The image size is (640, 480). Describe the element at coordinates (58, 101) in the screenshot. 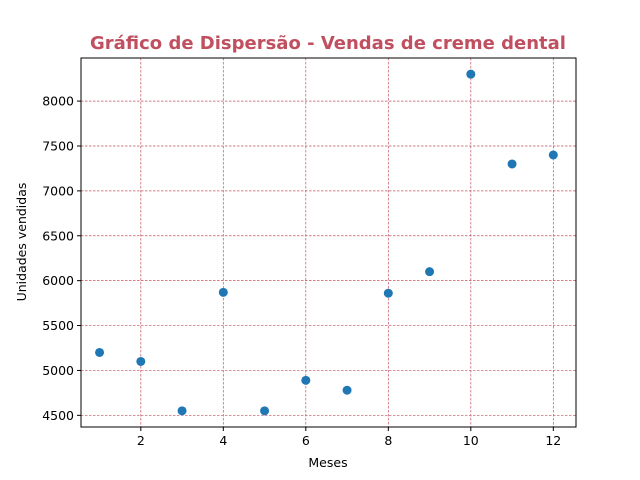

I see `y-tick-label: 8000` at that location.